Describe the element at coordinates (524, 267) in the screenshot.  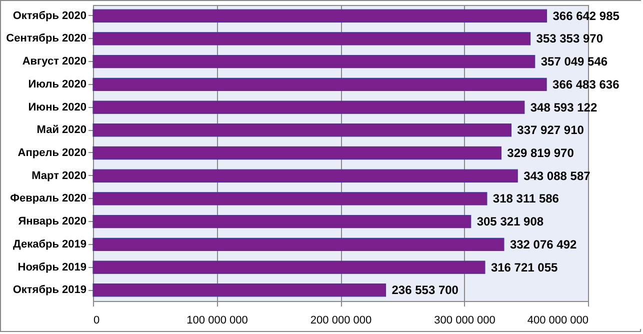
I see `data-label: 316 721 055` at that location.